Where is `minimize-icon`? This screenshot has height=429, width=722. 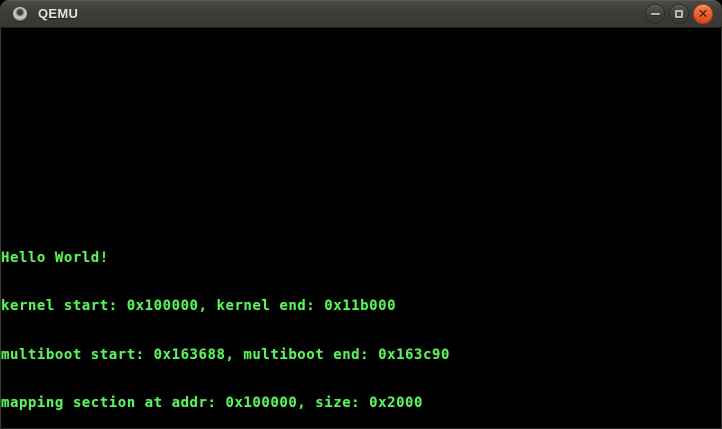
minimize-icon is located at coordinates (655, 13).